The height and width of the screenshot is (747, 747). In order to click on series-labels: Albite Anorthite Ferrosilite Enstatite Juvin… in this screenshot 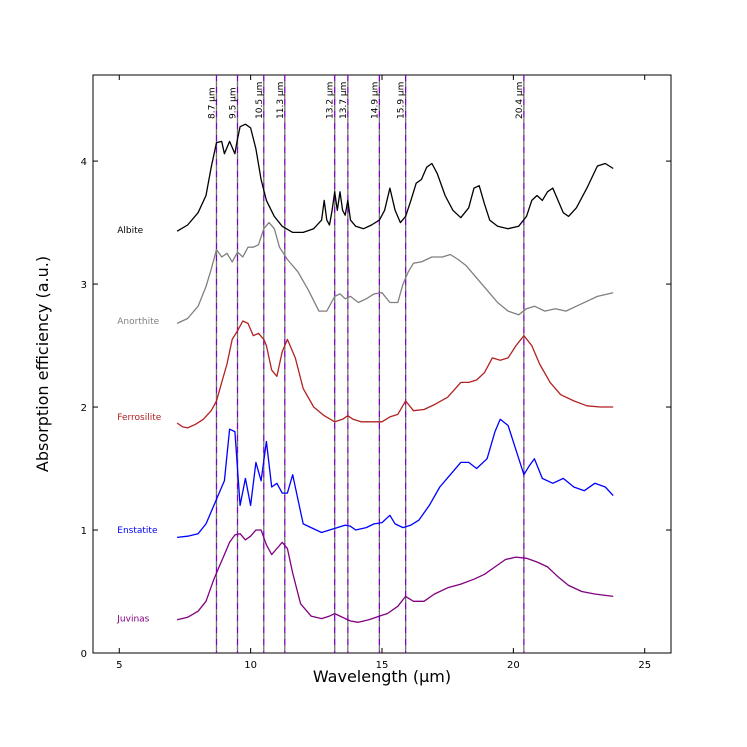, I will do `click(138, 425)`.